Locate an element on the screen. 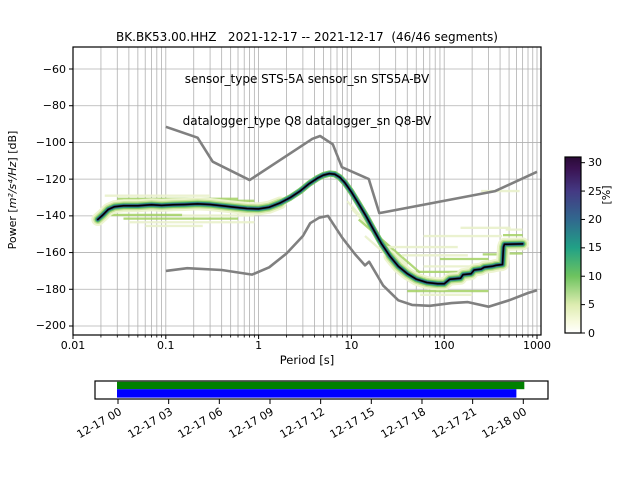 The image size is (640, 480). x-axis-label: Period [s] is located at coordinates (307, 360).